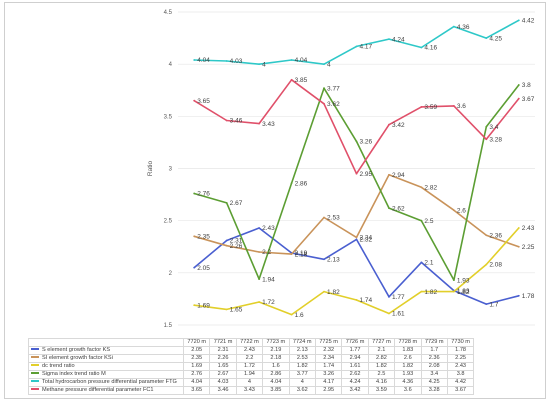  Describe the element at coordinates (203, 101) in the screenshot. I see `data-label: 3.65` at that location.